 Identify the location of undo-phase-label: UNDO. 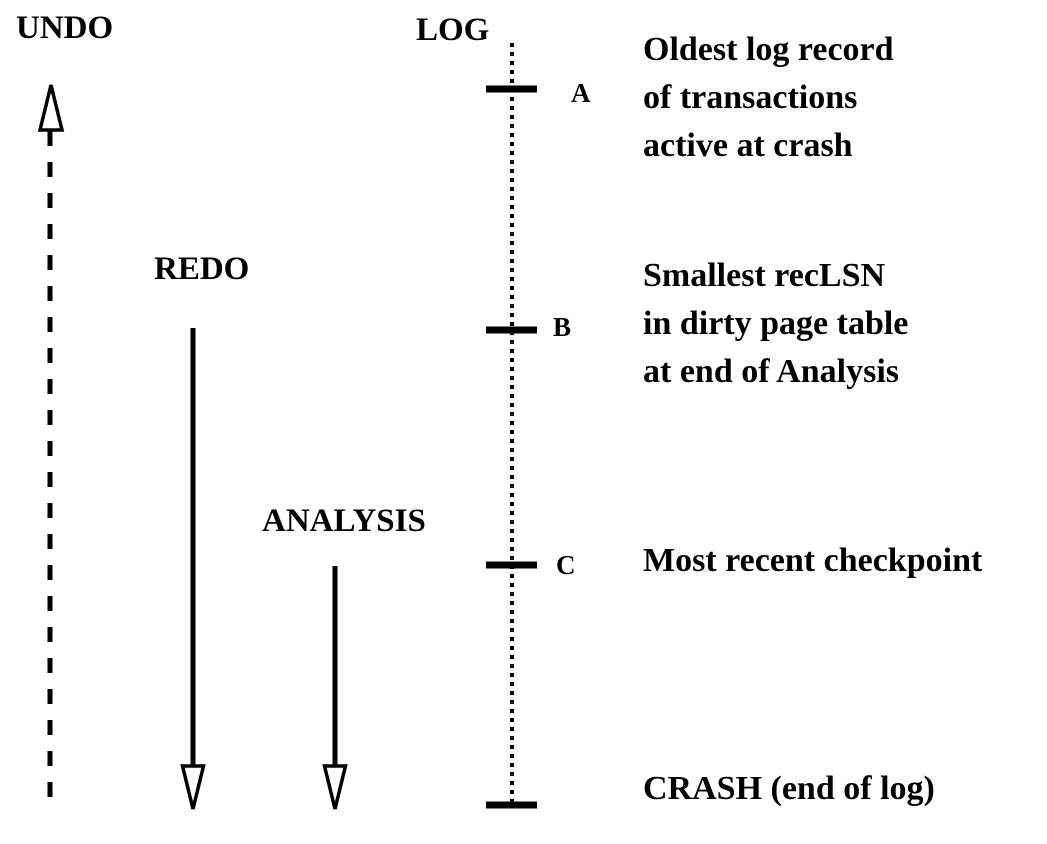
(65, 28).